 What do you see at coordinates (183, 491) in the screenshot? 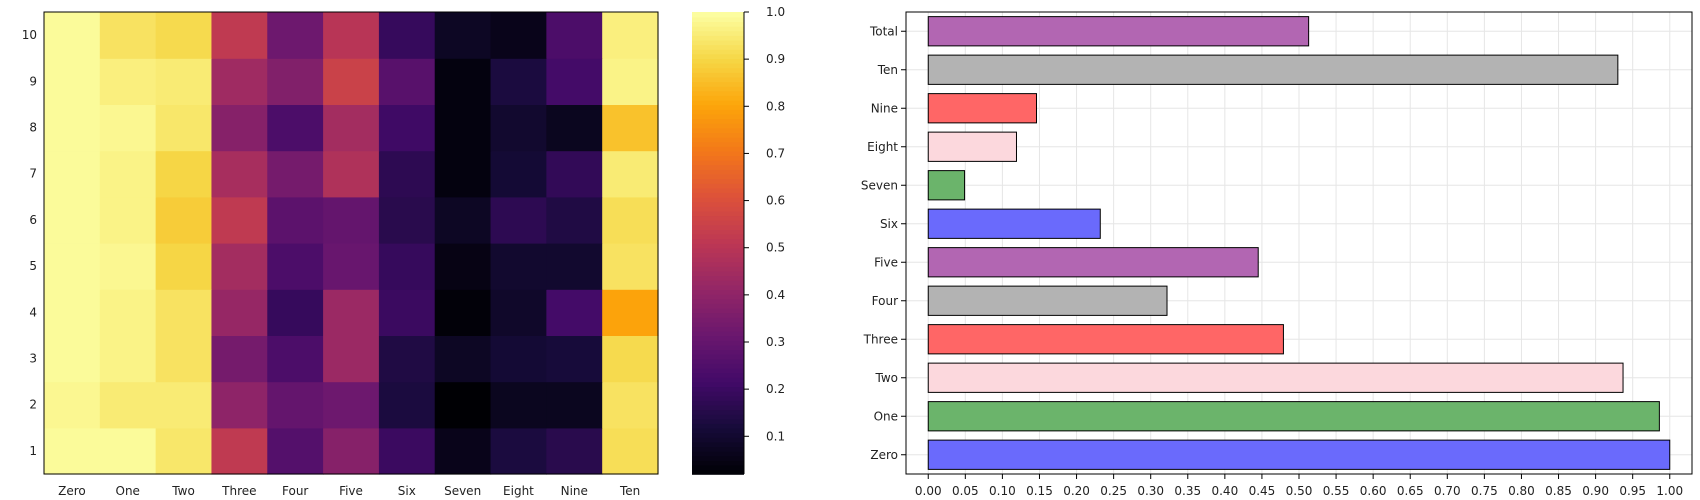
I see `heatmap-x-tick-label: Two` at bounding box center [183, 491].